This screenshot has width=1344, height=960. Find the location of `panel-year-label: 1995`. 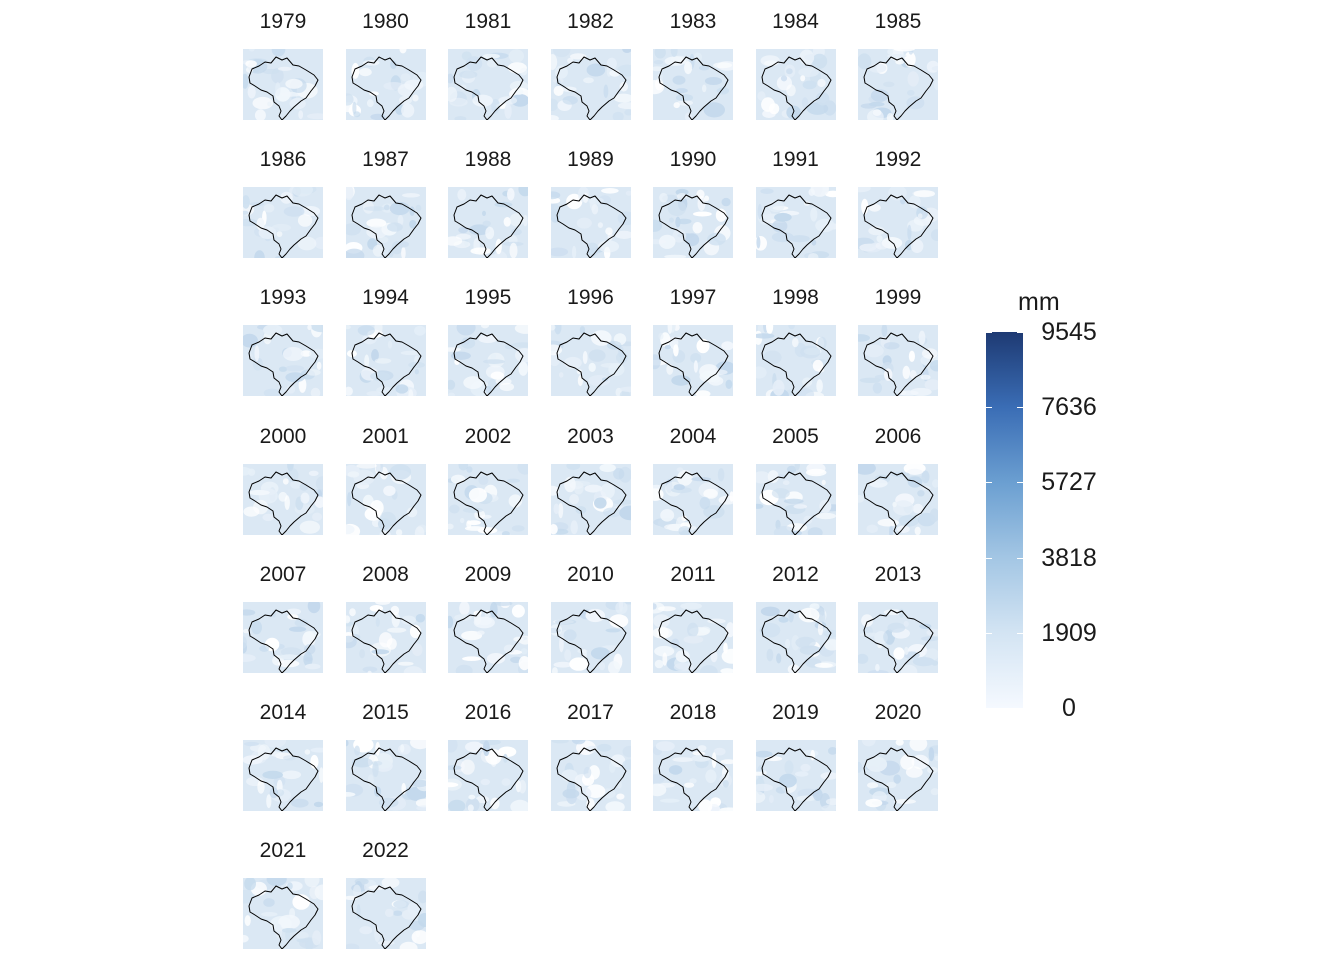

panel-year-label: 1995 is located at coordinates (488, 298).